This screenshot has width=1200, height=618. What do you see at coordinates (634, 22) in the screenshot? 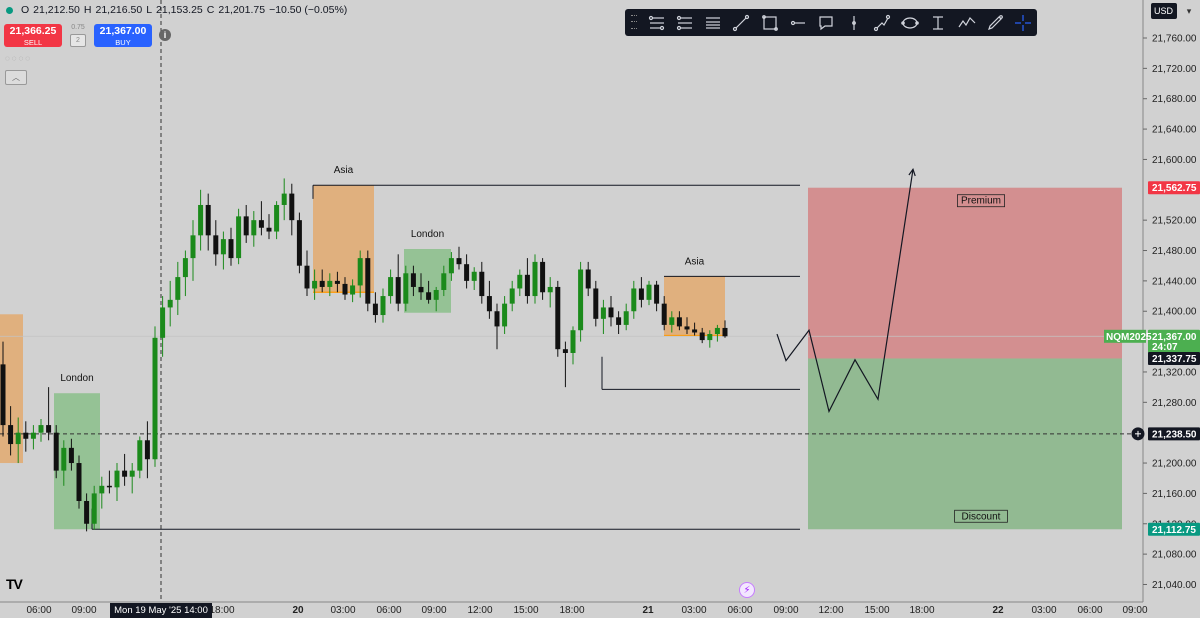
I see `toolbar-grip-icon` at bounding box center [634, 22].